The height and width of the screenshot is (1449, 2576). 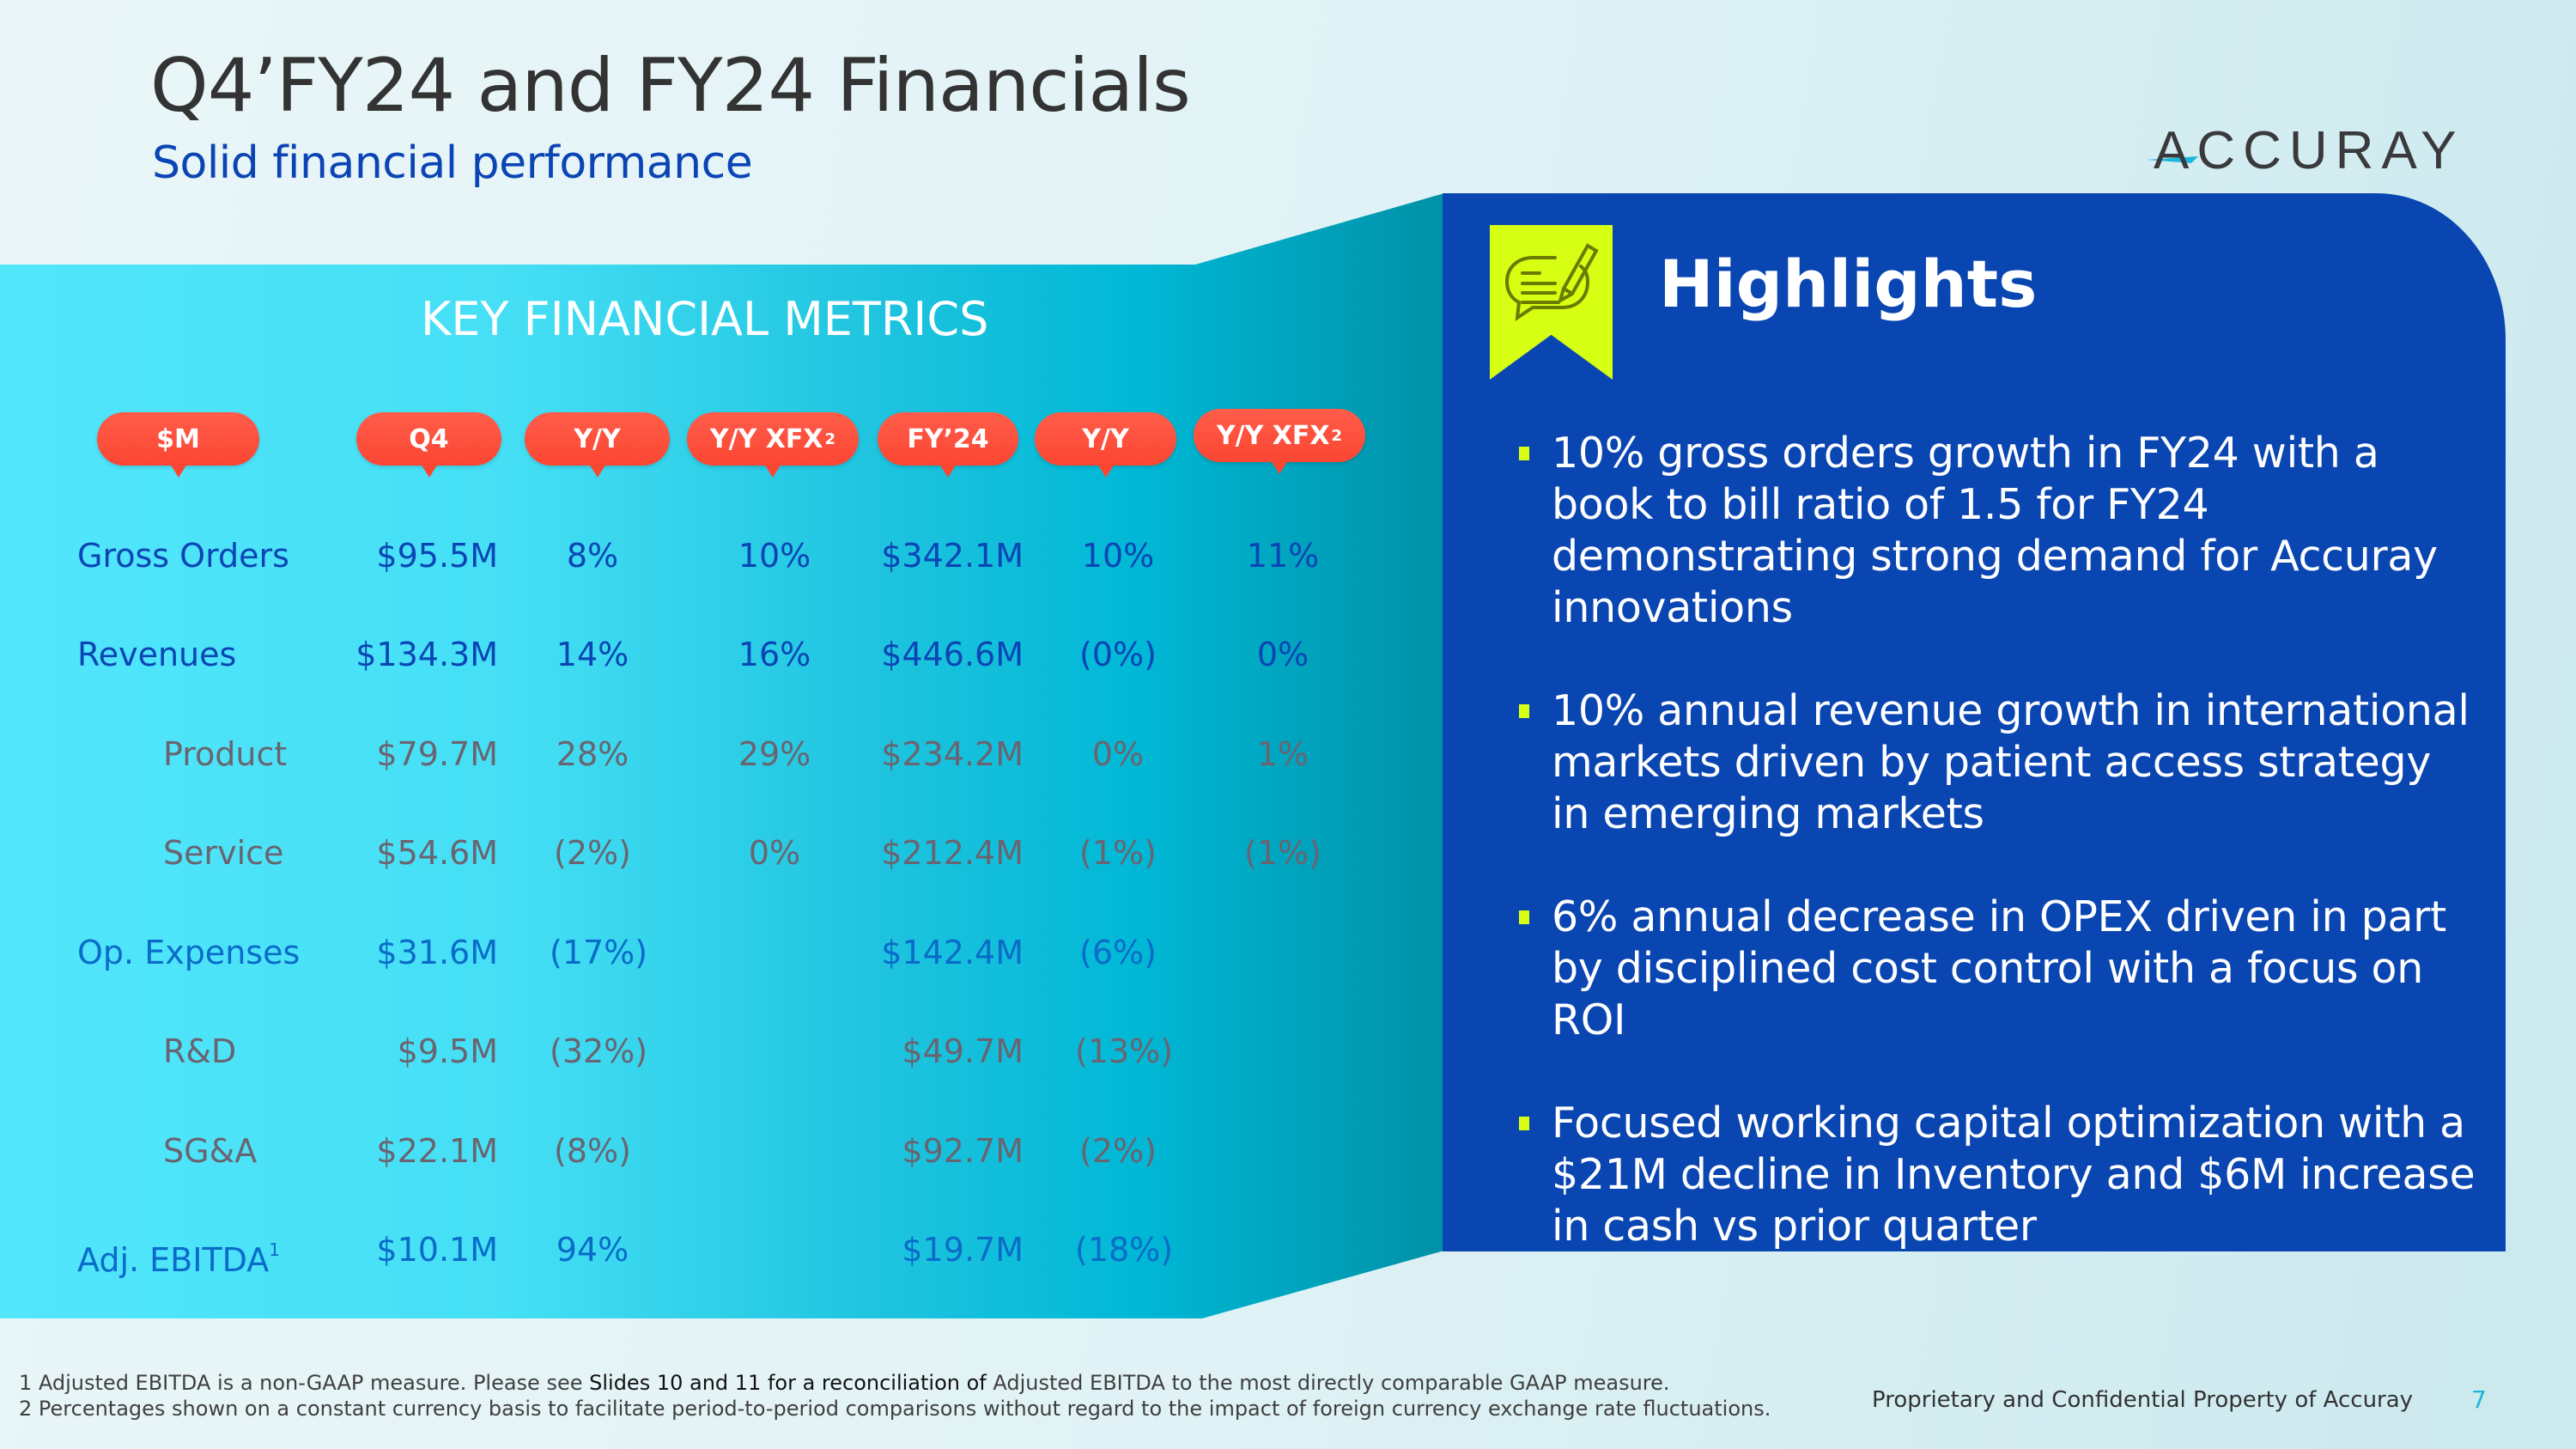 I want to click on column-header-fy-yy-xfx: Y/Y XFX 2, so click(x=1279, y=442).